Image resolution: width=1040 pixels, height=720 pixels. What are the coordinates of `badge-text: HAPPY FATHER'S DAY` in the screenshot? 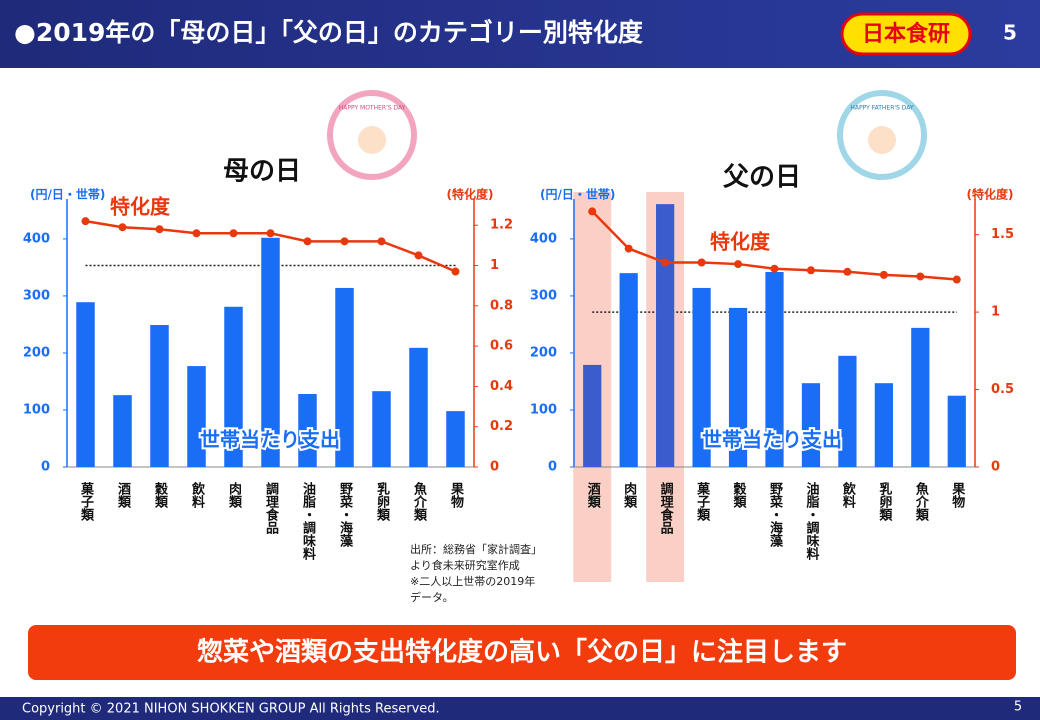 It's located at (881, 108).